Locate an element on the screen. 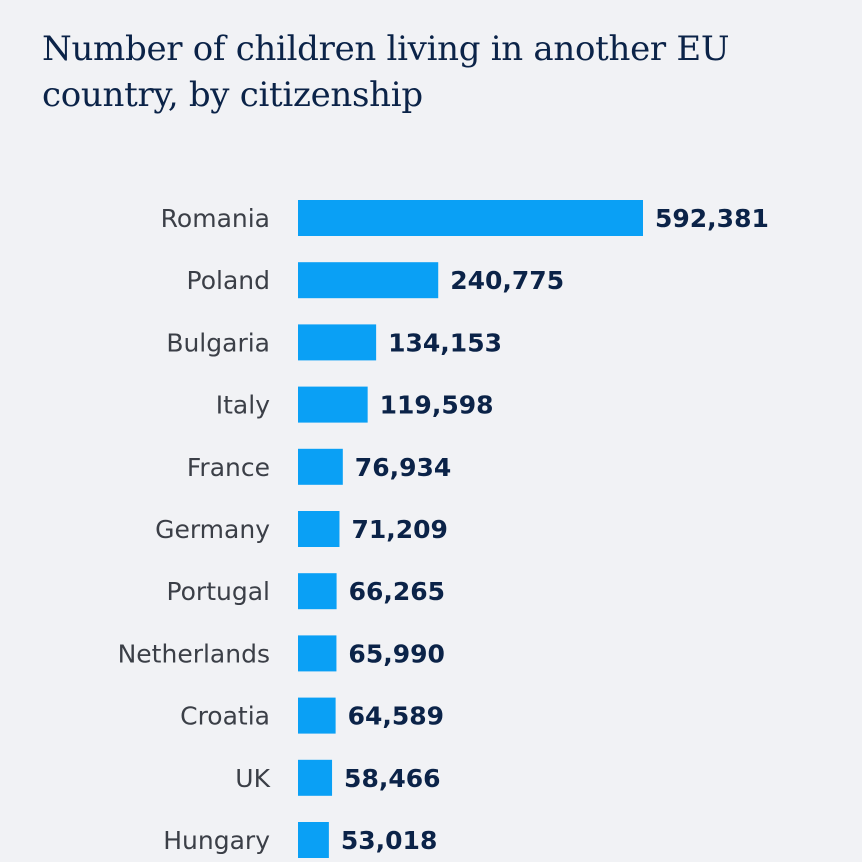 This screenshot has width=862, height=862. category-label: UK is located at coordinates (252, 778).